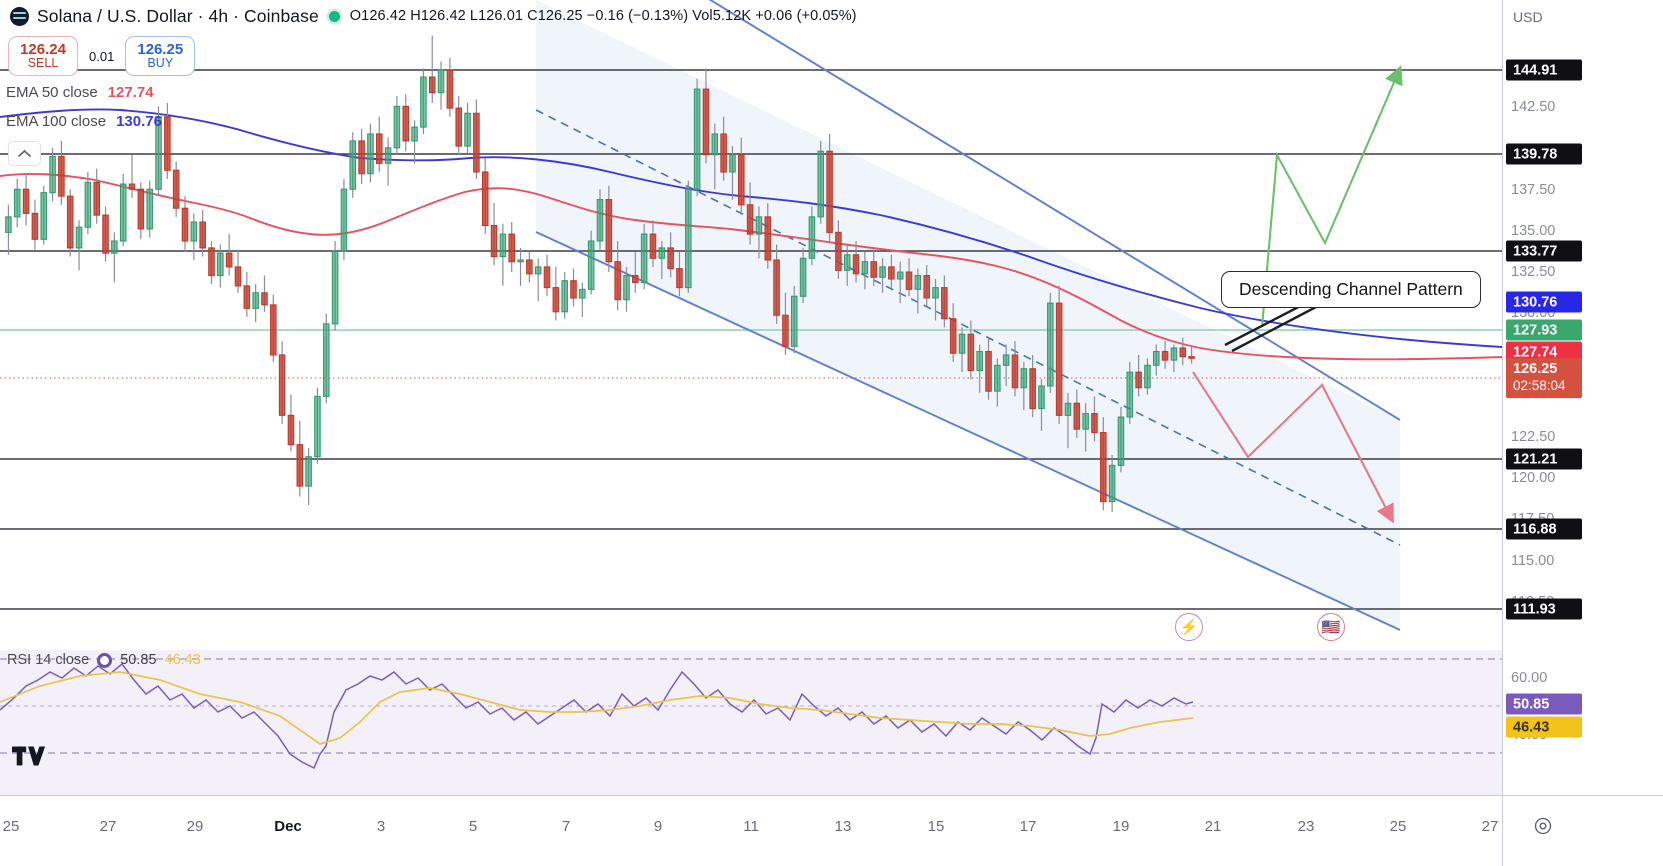 The image size is (1663, 866). I want to click on price-tick: 132.50, so click(1533, 272).